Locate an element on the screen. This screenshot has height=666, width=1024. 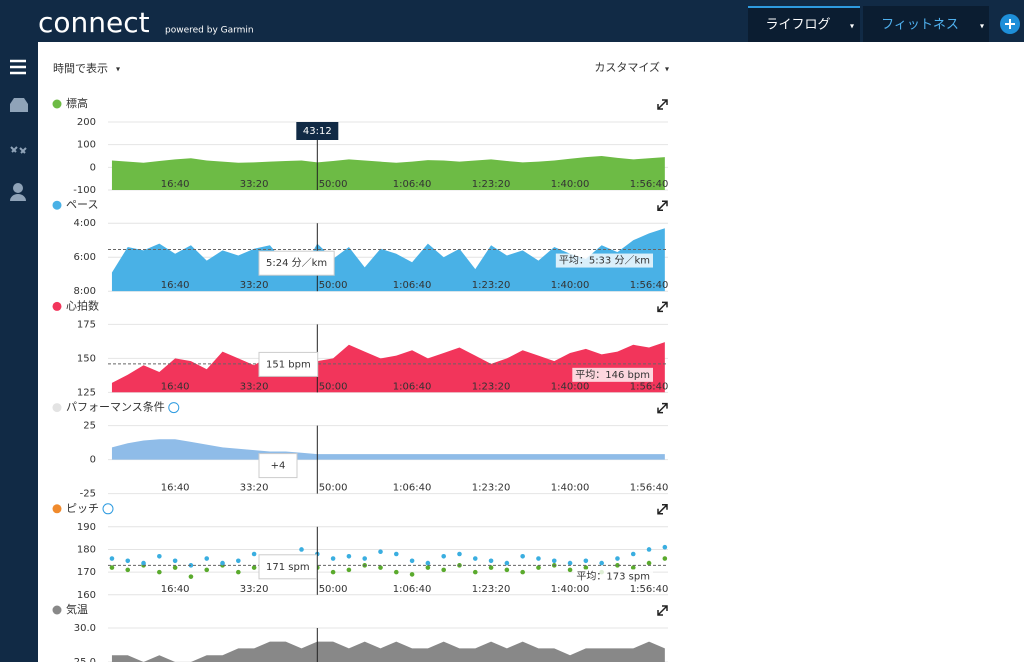
connect-icon is located at coordinates (18, 150).